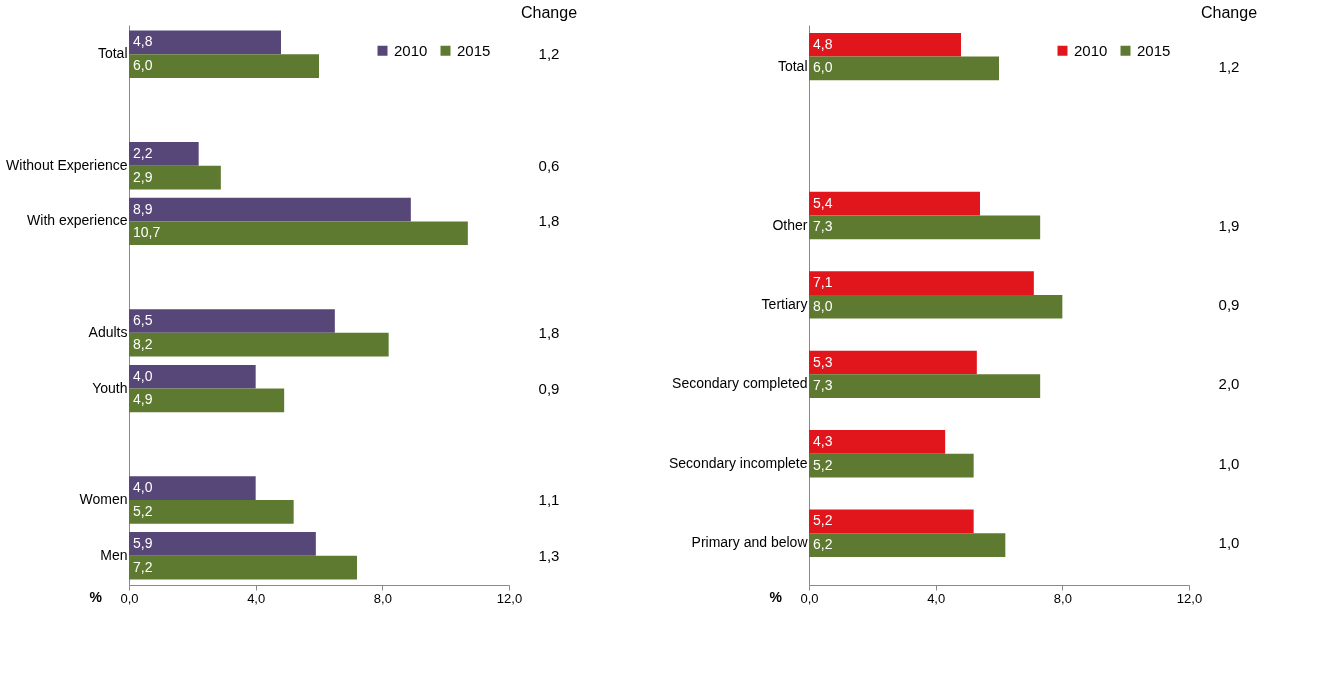  I want to click on data-label: 2,9, so click(143, 176).